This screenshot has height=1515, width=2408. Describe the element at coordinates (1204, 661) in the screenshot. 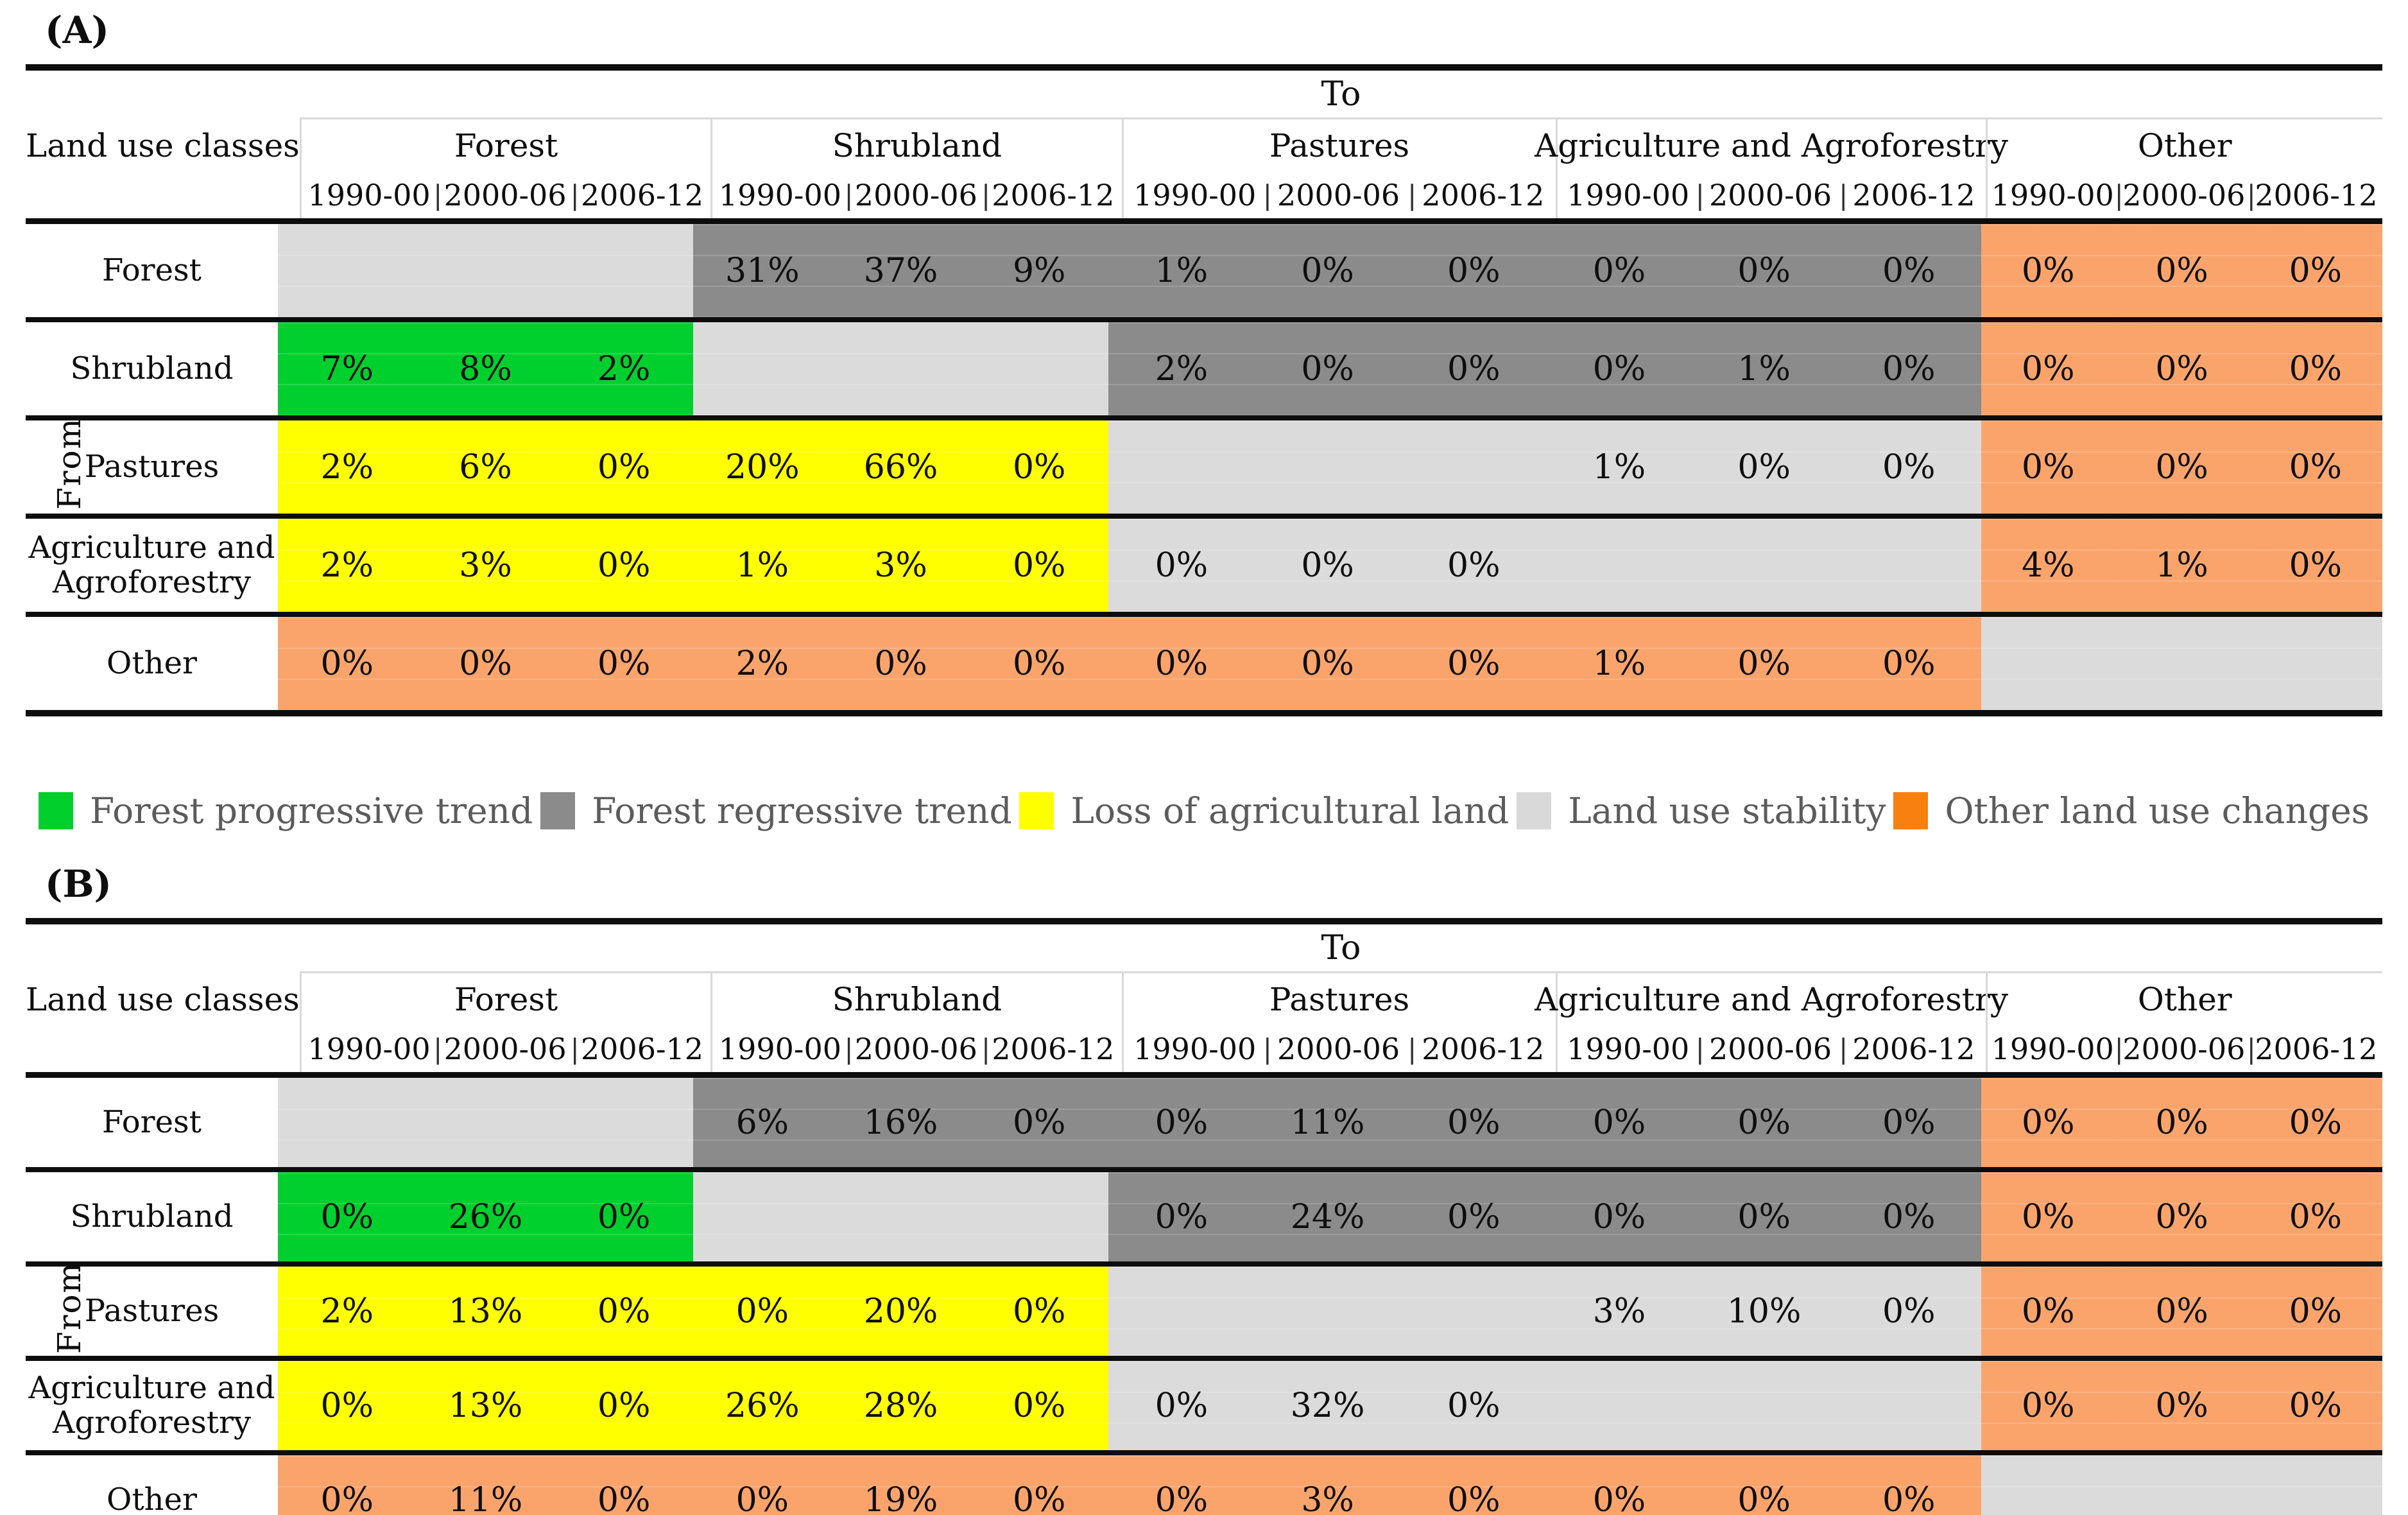

I see `matrix-row: Other 0% 0% 0% 2% 0% 0% 0% 0% 0% 1% 0% 0%` at that location.